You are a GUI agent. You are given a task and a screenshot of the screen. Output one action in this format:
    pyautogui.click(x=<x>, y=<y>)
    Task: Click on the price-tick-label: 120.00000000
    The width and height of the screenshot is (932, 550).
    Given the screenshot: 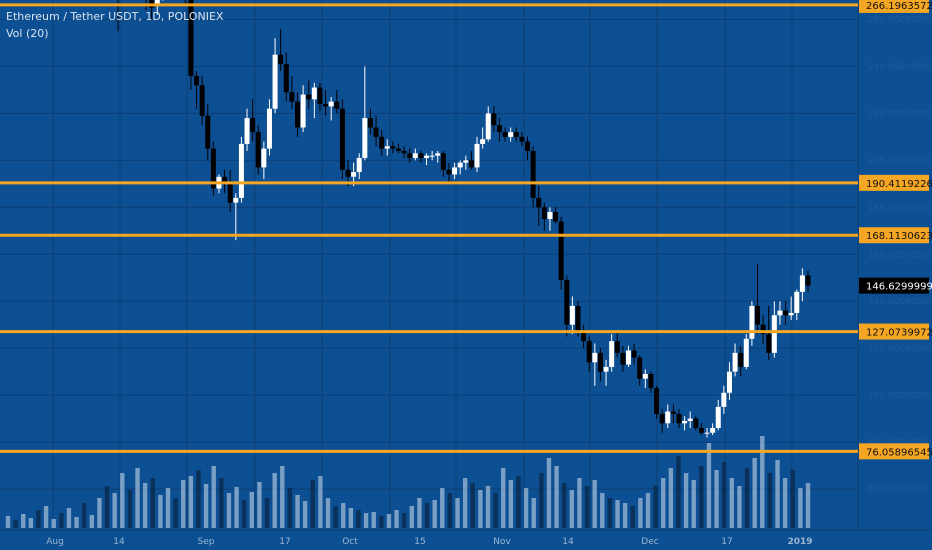 What is the action you would take?
    pyautogui.click(x=900, y=349)
    